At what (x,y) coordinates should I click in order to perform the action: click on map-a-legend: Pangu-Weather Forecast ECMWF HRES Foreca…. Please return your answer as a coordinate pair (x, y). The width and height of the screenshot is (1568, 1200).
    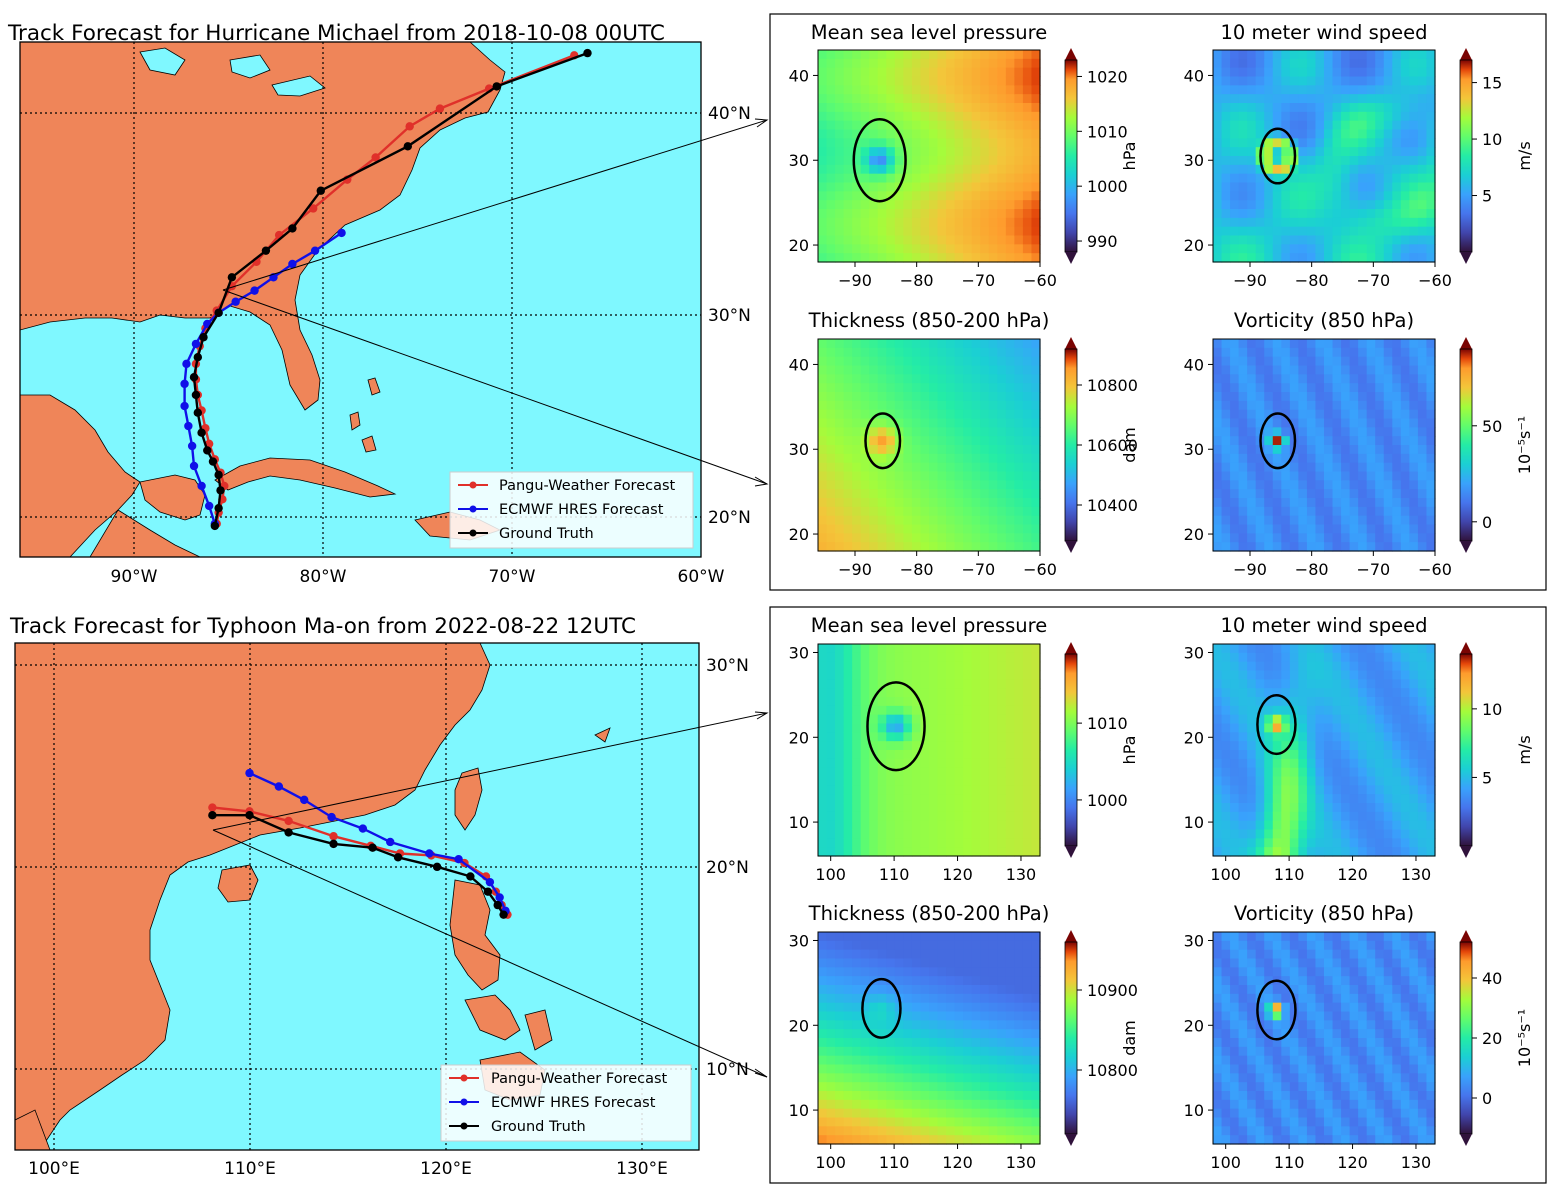
    Looking at the image, I should click on (571, 510).